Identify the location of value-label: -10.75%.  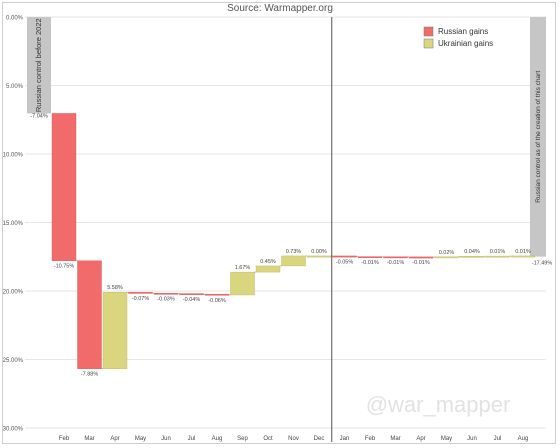
(64, 267).